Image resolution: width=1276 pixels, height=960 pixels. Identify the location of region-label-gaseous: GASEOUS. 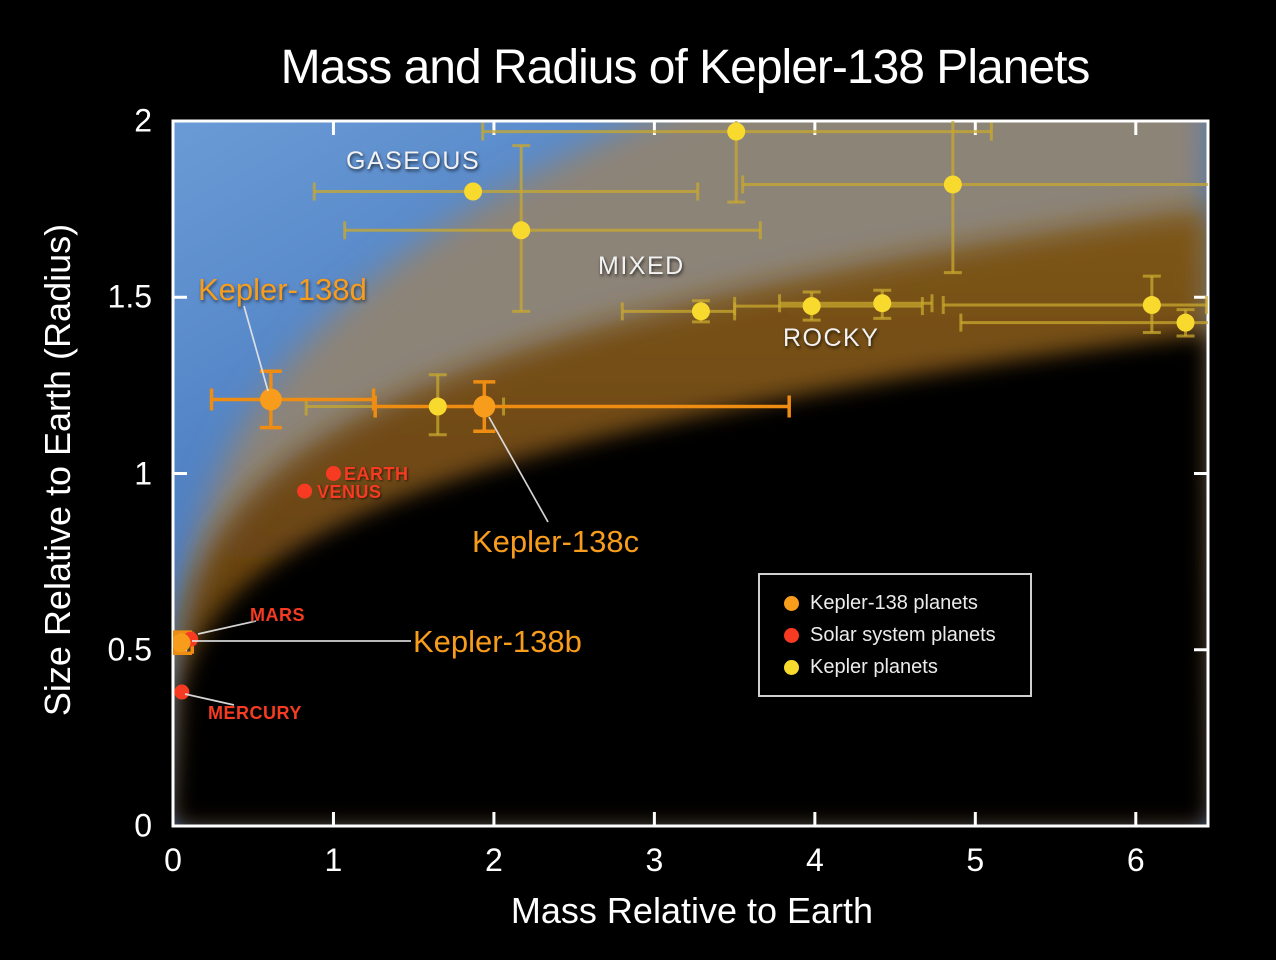
(413, 161).